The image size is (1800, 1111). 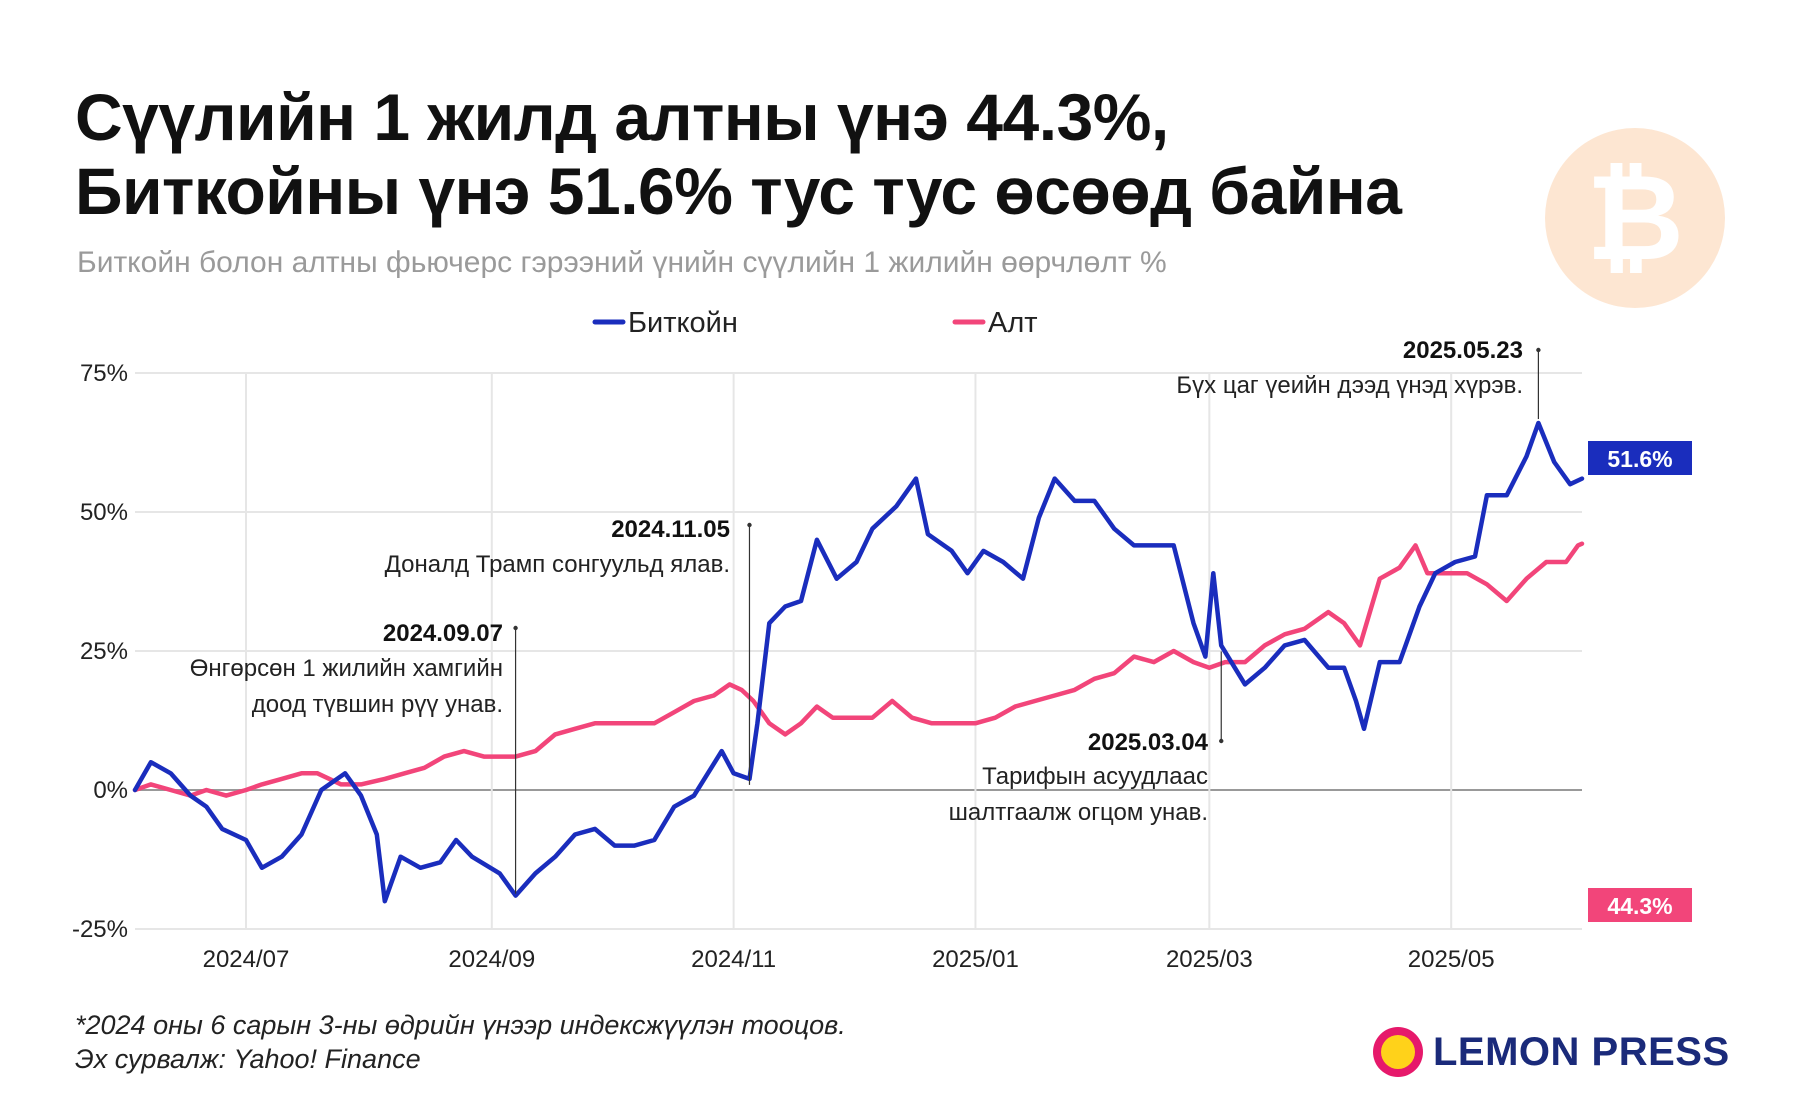 I want to click on x-tick-label: 2024/09, so click(x=491, y=959).